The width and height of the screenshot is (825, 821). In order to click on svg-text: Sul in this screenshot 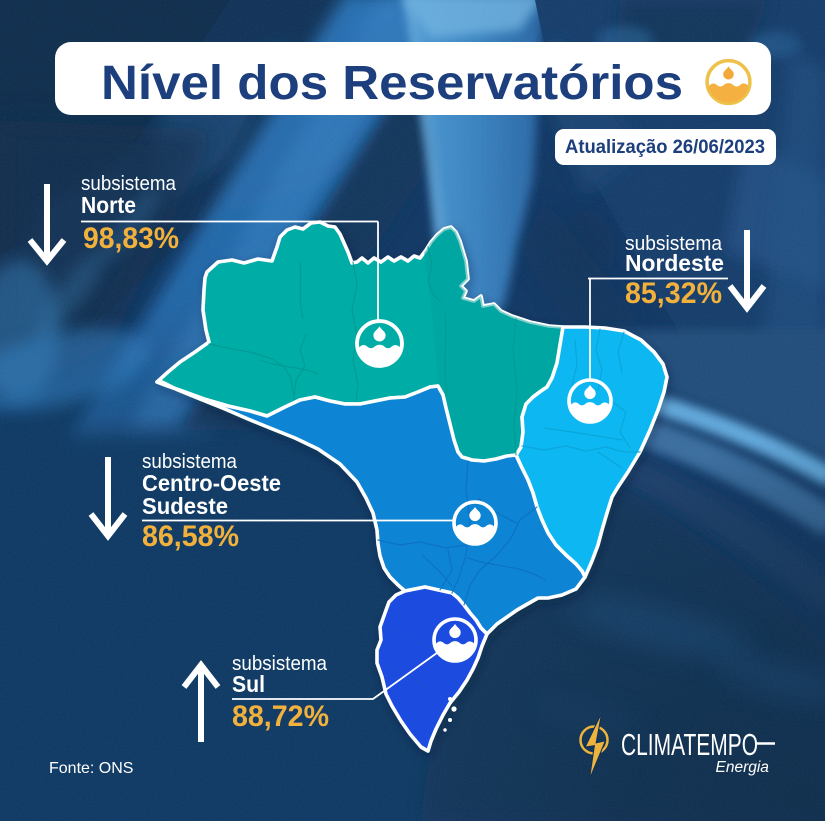, I will do `click(248, 684)`.